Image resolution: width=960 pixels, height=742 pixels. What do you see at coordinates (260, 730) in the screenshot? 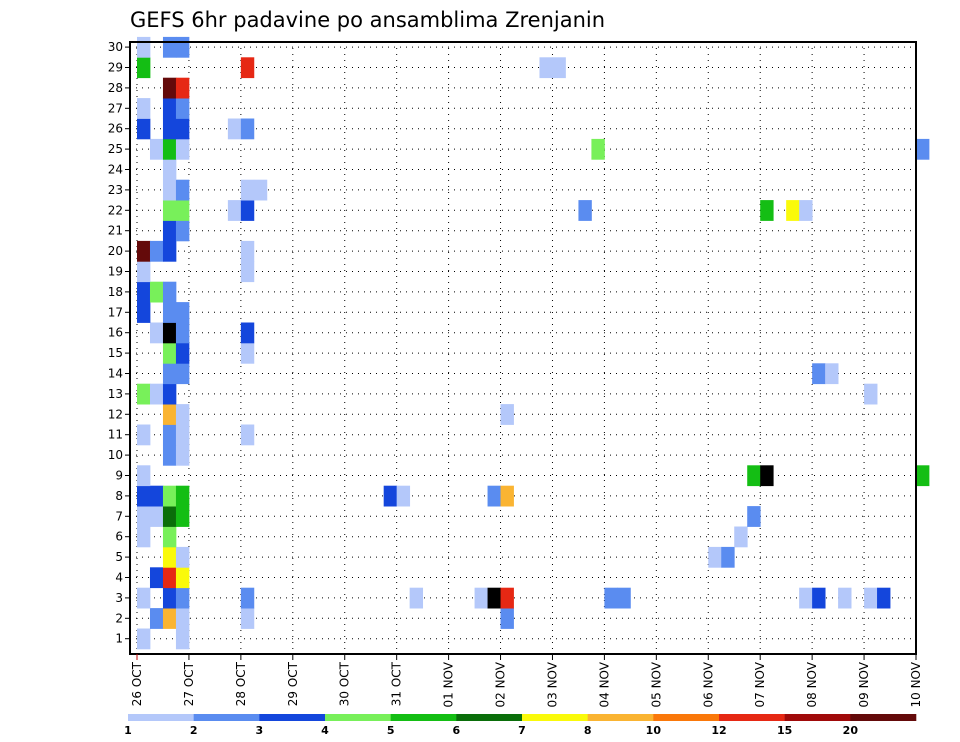
I see `legend-label: 3` at bounding box center [260, 730].